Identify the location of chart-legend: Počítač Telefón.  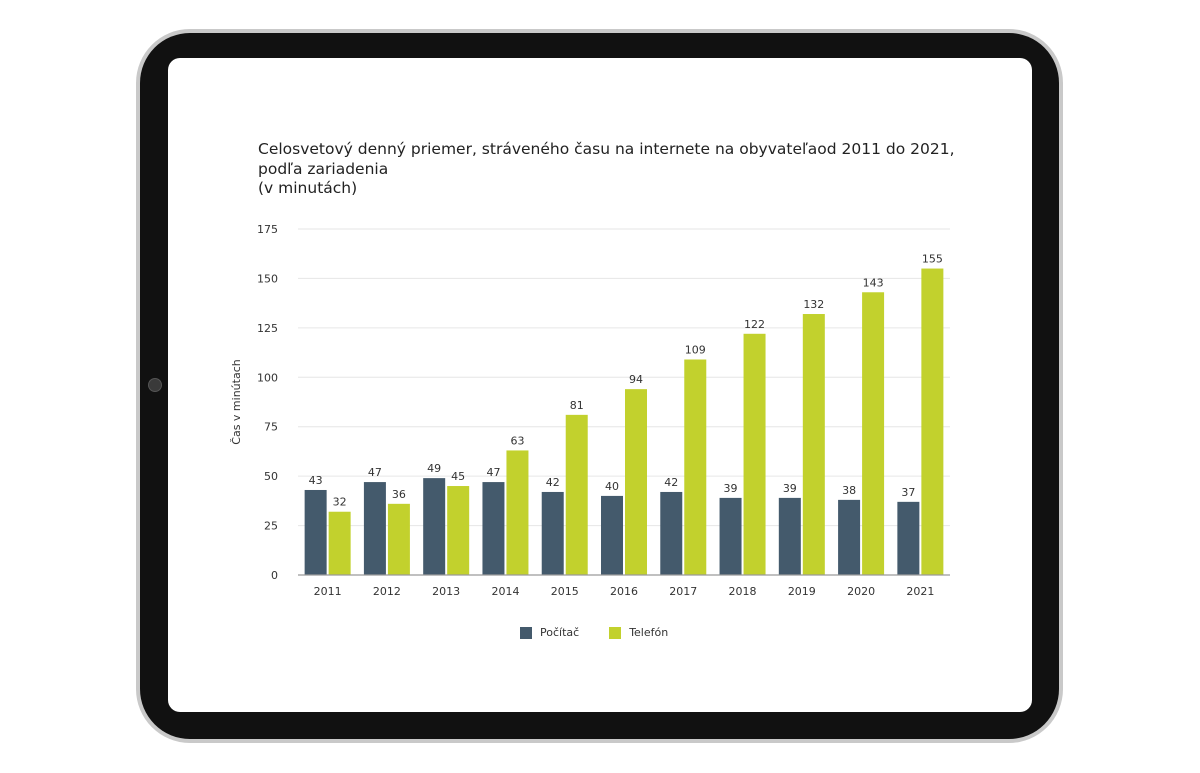
(594, 632).